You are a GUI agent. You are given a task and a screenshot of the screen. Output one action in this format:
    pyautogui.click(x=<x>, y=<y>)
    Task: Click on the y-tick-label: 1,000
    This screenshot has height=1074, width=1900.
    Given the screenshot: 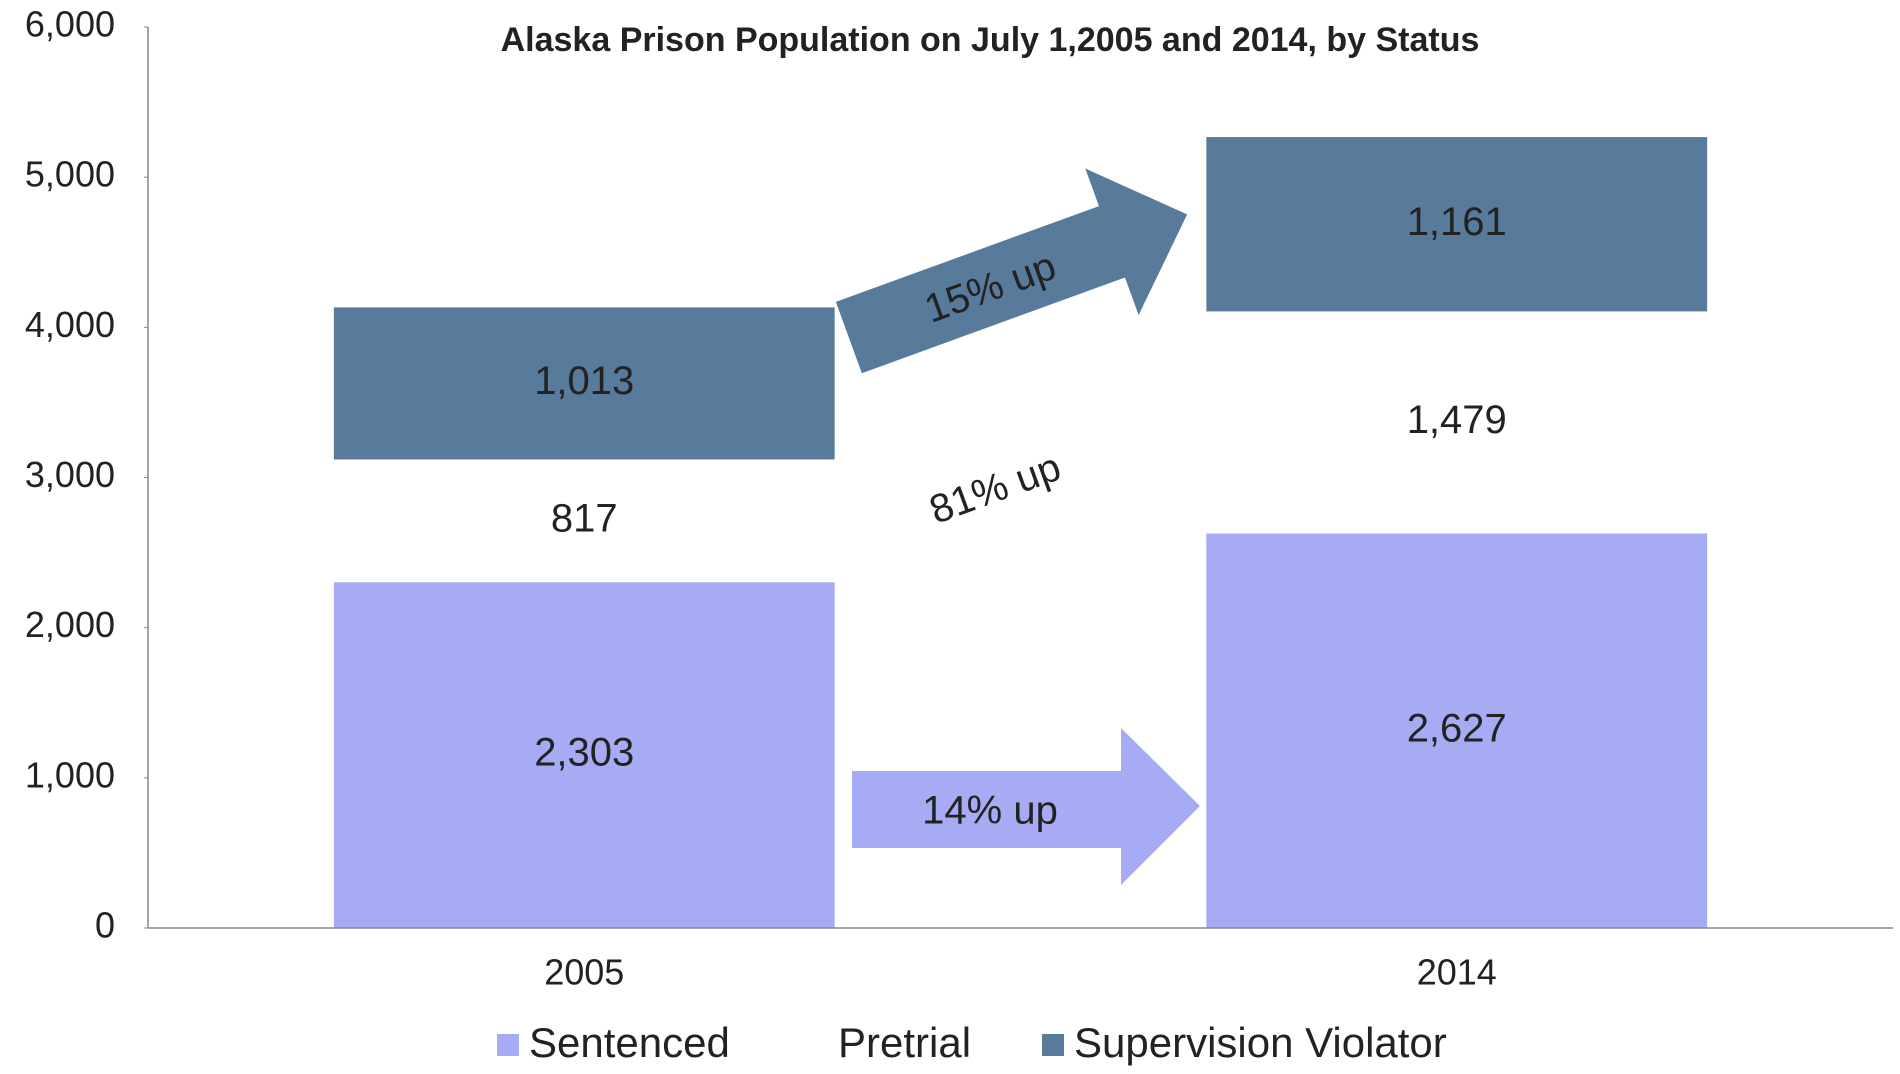 What is the action you would take?
    pyautogui.click(x=70, y=774)
    